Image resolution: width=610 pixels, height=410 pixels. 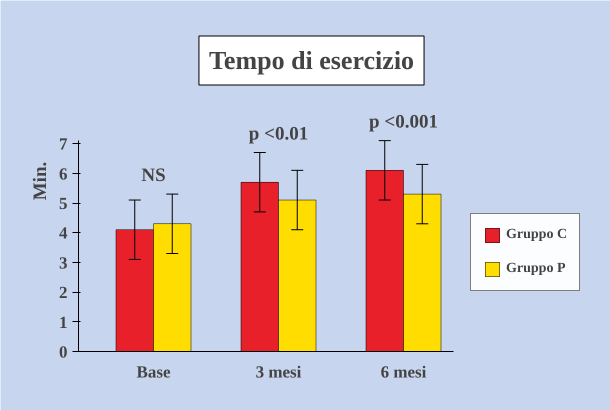 I want to click on y-axis-title: Min., so click(x=40, y=181).